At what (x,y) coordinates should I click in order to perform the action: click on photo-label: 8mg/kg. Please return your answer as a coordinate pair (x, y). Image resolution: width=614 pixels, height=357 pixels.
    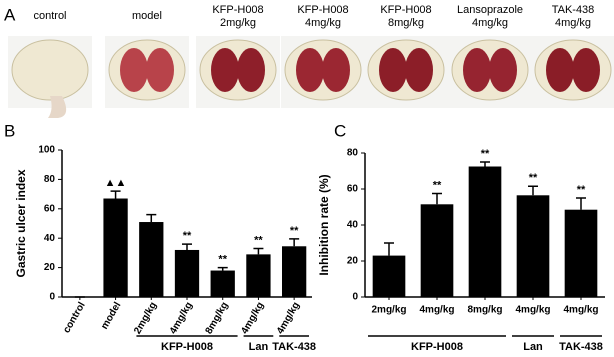
    Looking at the image, I should click on (406, 23).